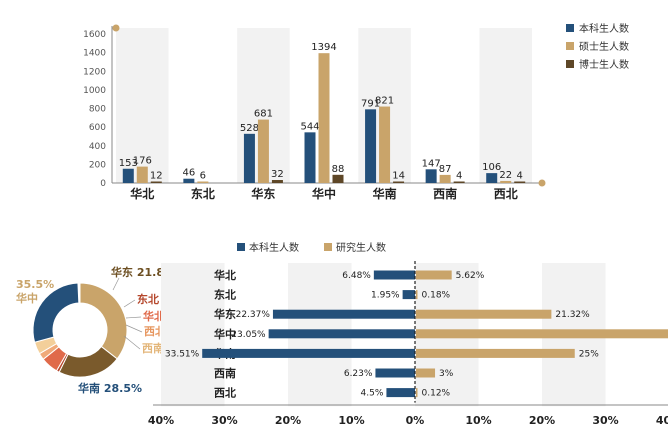 Image resolution: width=668 pixels, height=448 pixels. I want to click on row-category-label: 西北, so click(225, 393).